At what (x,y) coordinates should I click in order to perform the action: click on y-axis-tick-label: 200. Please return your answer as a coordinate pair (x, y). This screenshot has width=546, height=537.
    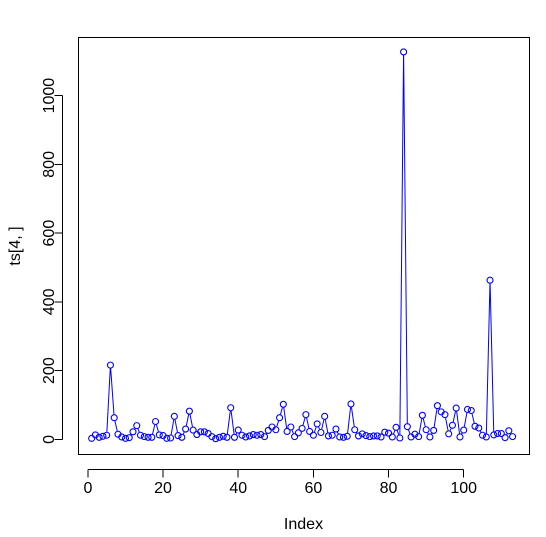
    Looking at the image, I should click on (49, 370).